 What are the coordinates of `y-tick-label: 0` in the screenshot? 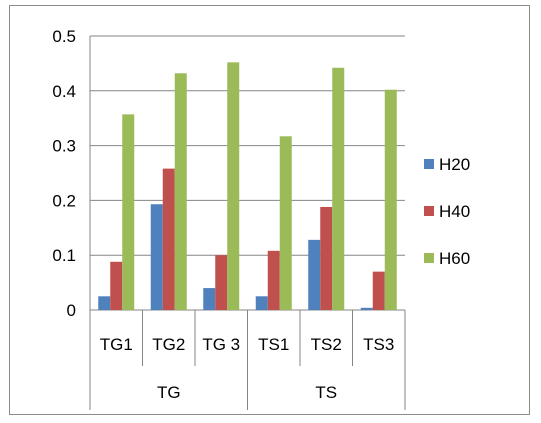 It's located at (71, 310).